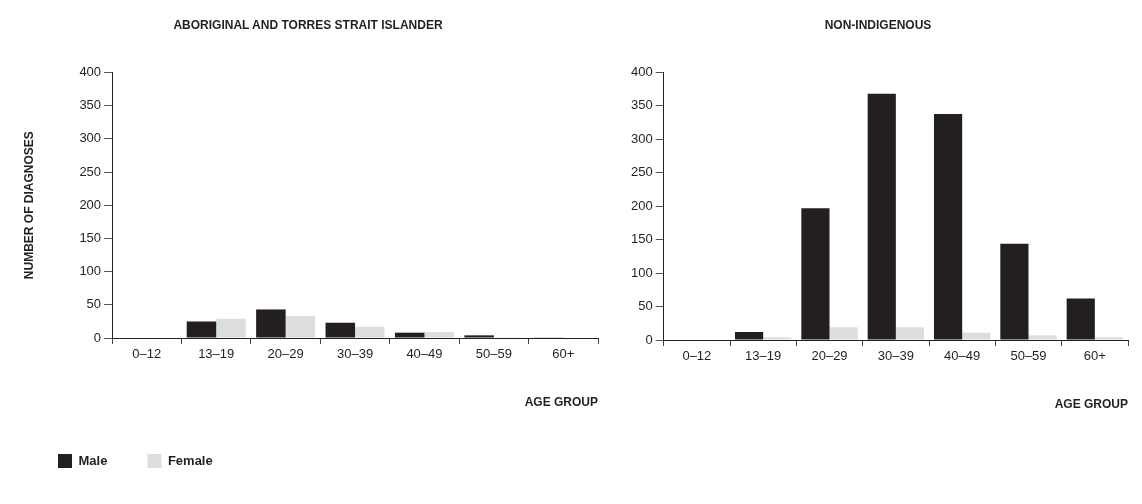  I want to click on chart-title: ABORIGINAL AND TORRES STRAIT ISLANDER, so click(308, 24).